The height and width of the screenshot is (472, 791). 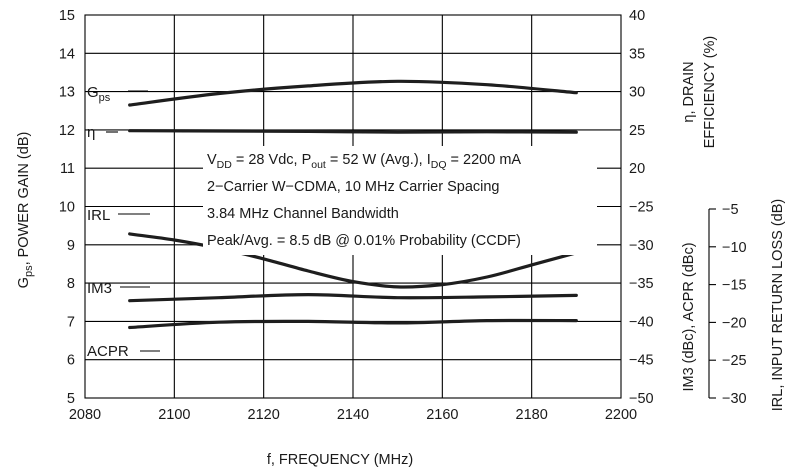 I want to click on left-axis-title: Gps, POWER GAIN (dB), so click(x=25, y=210).